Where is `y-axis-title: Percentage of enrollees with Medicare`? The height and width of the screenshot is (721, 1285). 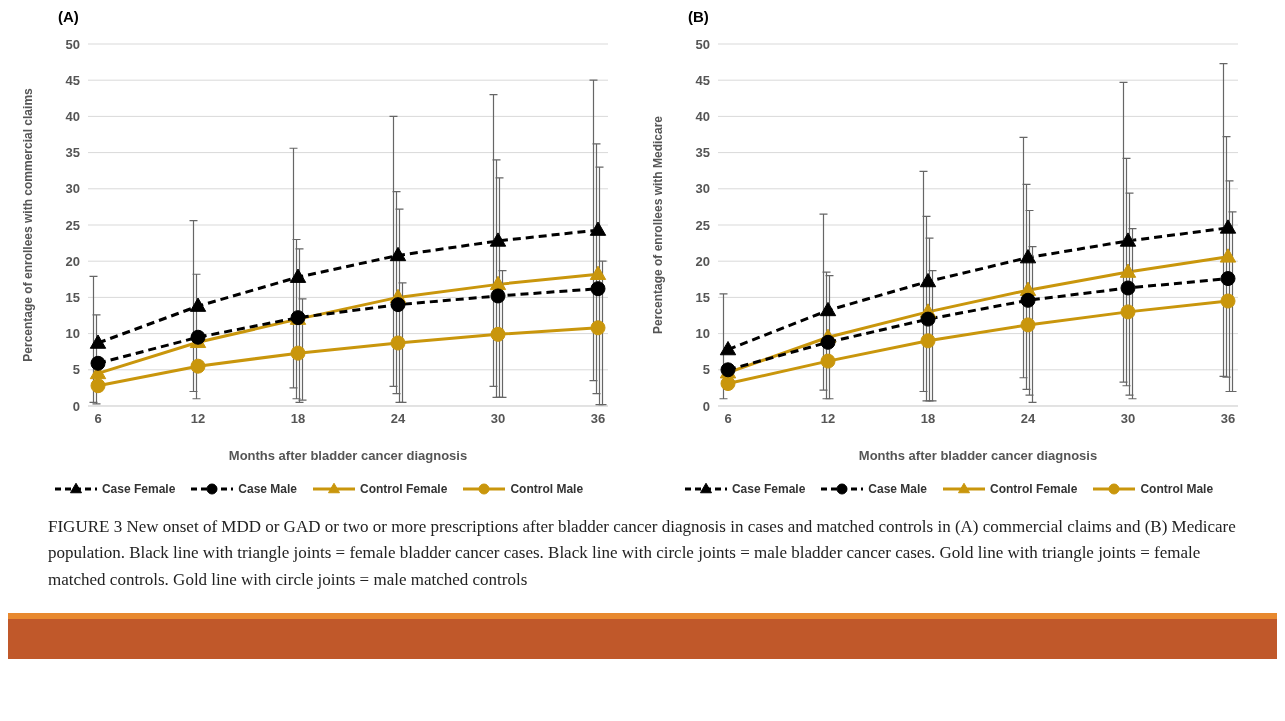
y-axis-title: Percentage of enrollees with Medicare is located at coordinates (658, 225).